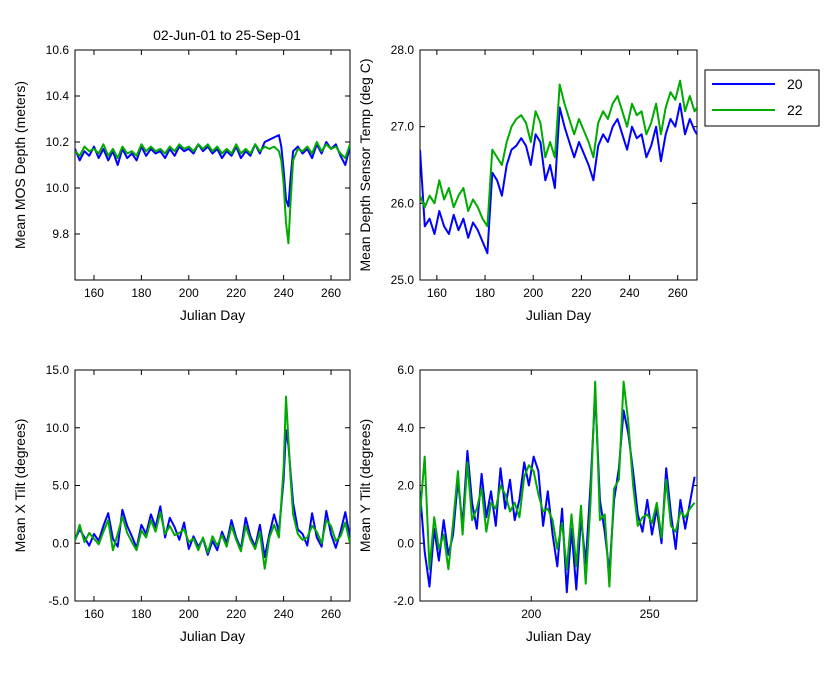  What do you see at coordinates (795, 110) in the screenshot?
I see `legend-label-22: 22` at bounding box center [795, 110].